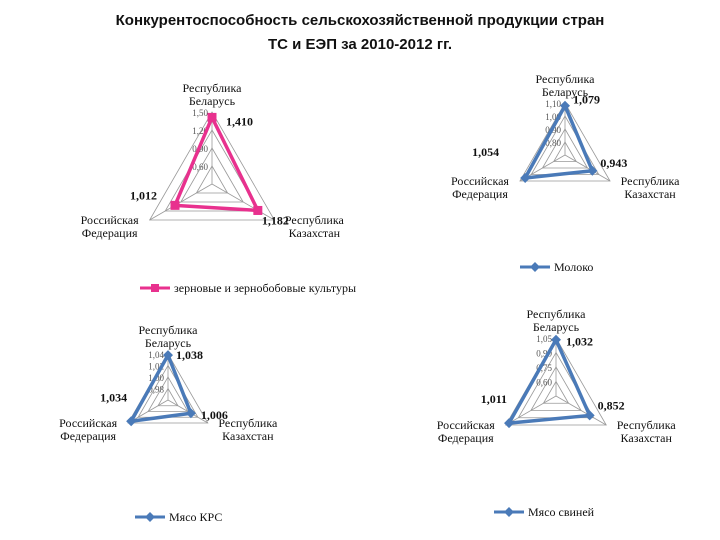 The width and height of the screenshot is (720, 540). Describe the element at coordinates (579, 342) in the screenshot. I see `data-label: 1,032` at that location.